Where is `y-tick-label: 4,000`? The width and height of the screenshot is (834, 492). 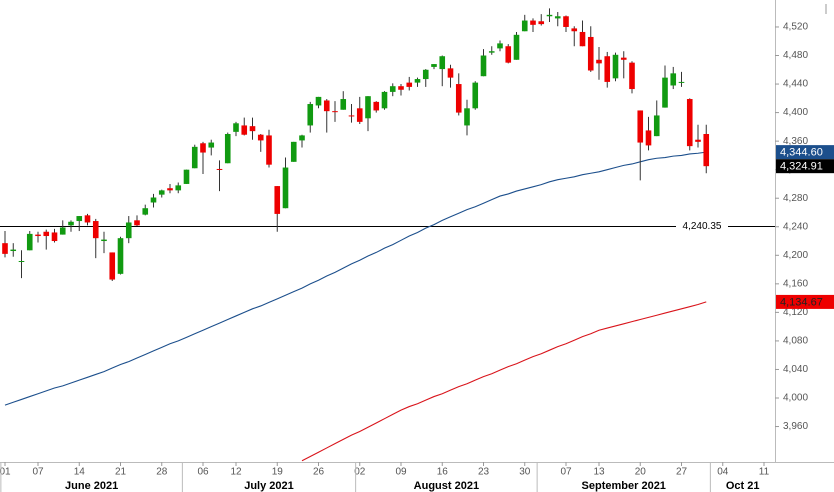 y-tick-label: 4,000 is located at coordinates (795, 398).